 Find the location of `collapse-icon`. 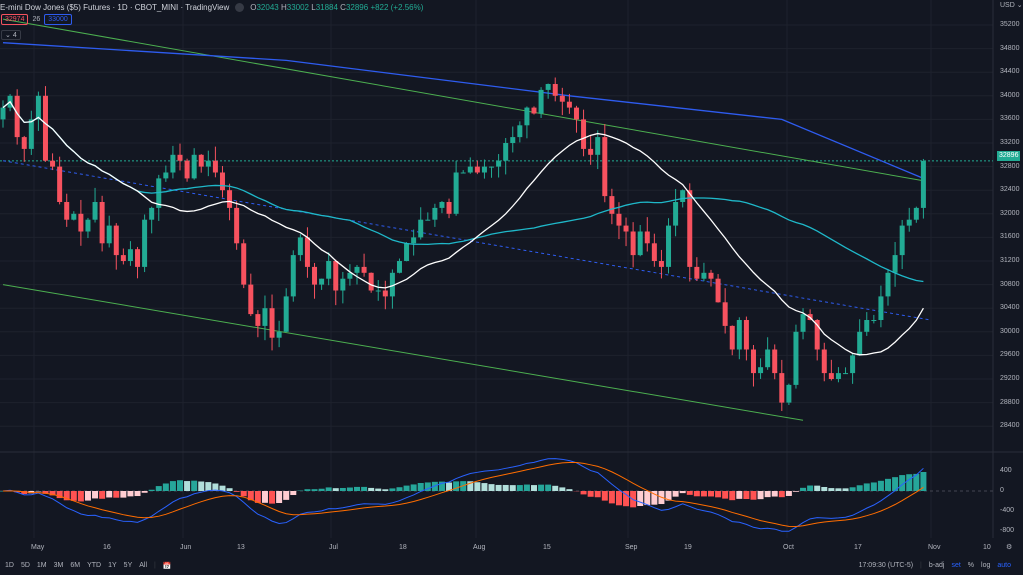

collapse-icon is located at coordinates (240, 7).